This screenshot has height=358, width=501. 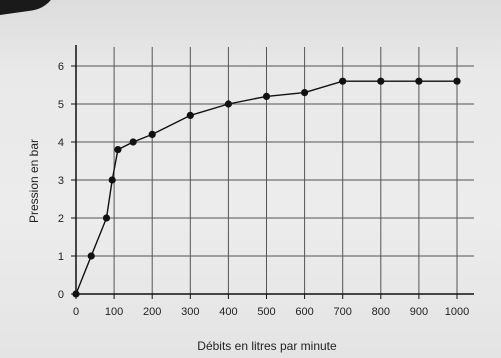 What do you see at coordinates (76, 312) in the screenshot?
I see `x-tick-label-0: 0` at bounding box center [76, 312].